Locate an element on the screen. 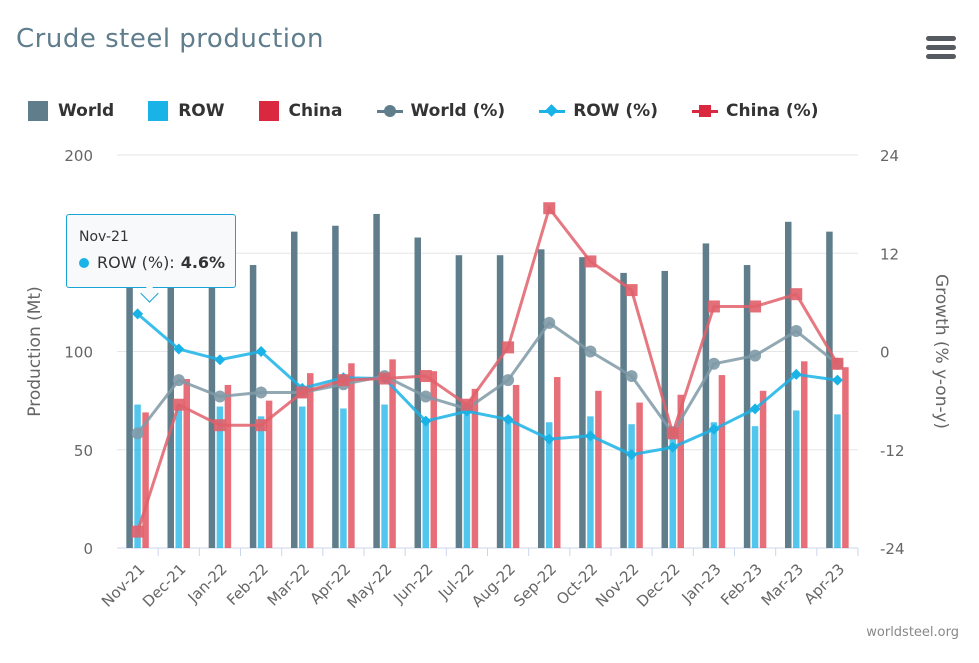  y2-axis-tick-label: -24 is located at coordinates (892, 549).